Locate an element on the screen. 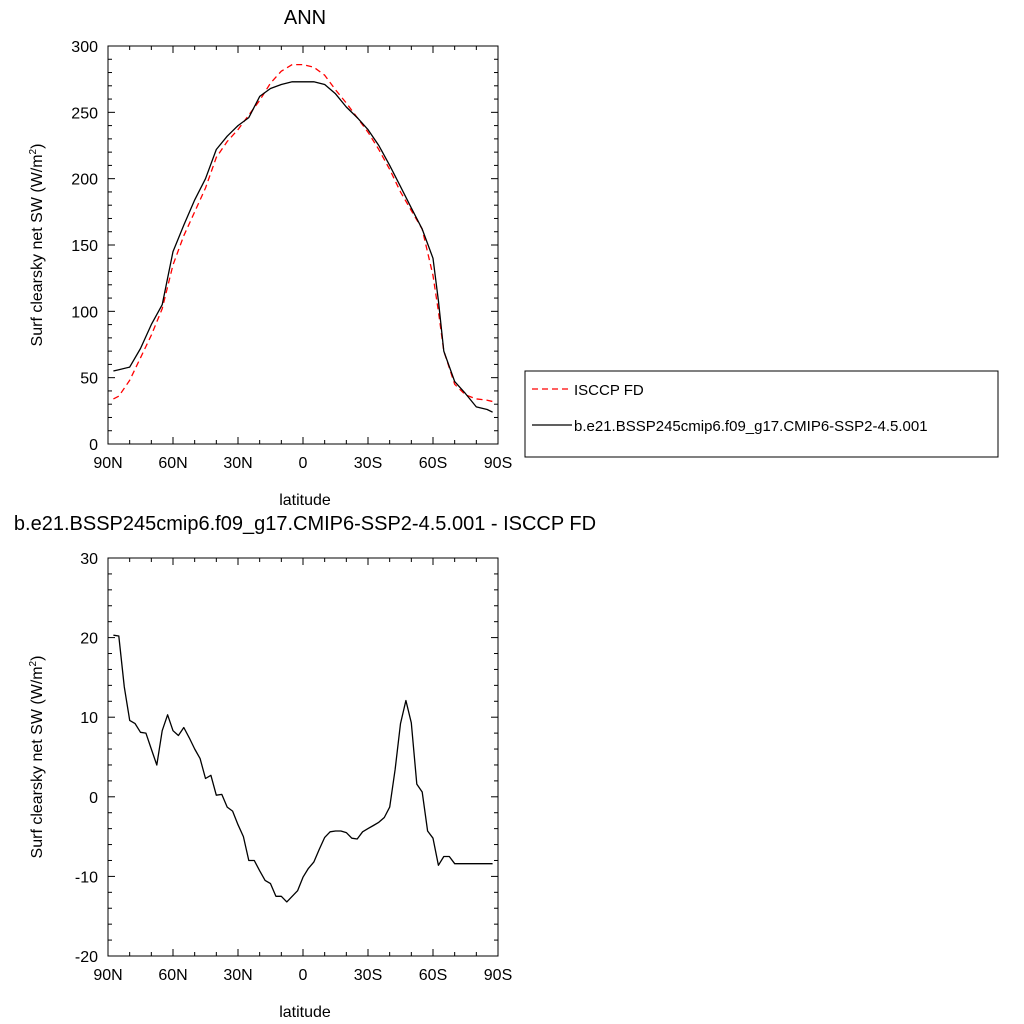 The width and height of the screenshot is (1024, 1024). top-y-axis-label-main: Surf clearsky net SW (W/m is located at coordinates (37, 250).